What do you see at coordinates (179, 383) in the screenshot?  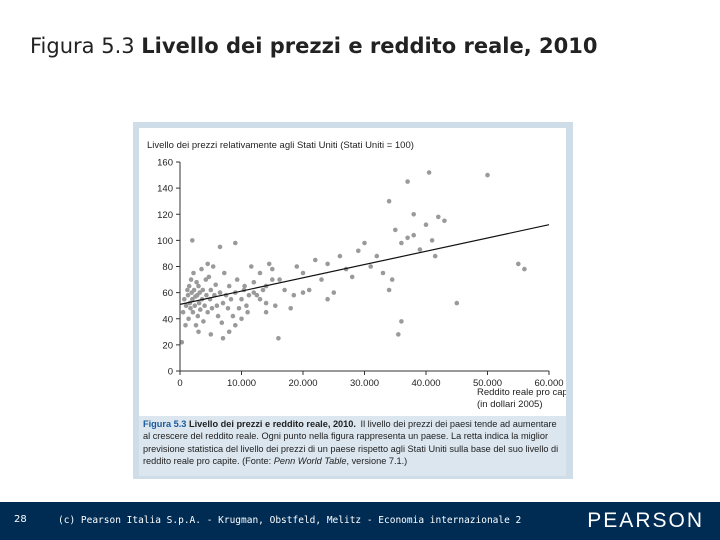 I see `x-tick-label: 0` at bounding box center [179, 383].